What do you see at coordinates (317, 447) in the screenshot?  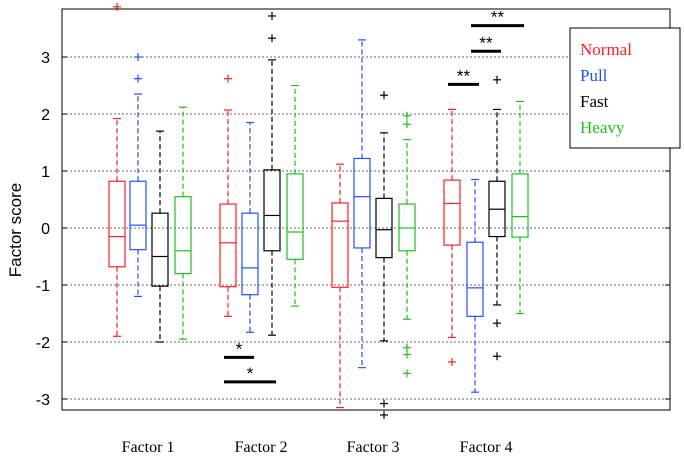 I see `x-axis-categories: Factor 1 Factor 2 Factor 3 Factor 4` at bounding box center [317, 447].